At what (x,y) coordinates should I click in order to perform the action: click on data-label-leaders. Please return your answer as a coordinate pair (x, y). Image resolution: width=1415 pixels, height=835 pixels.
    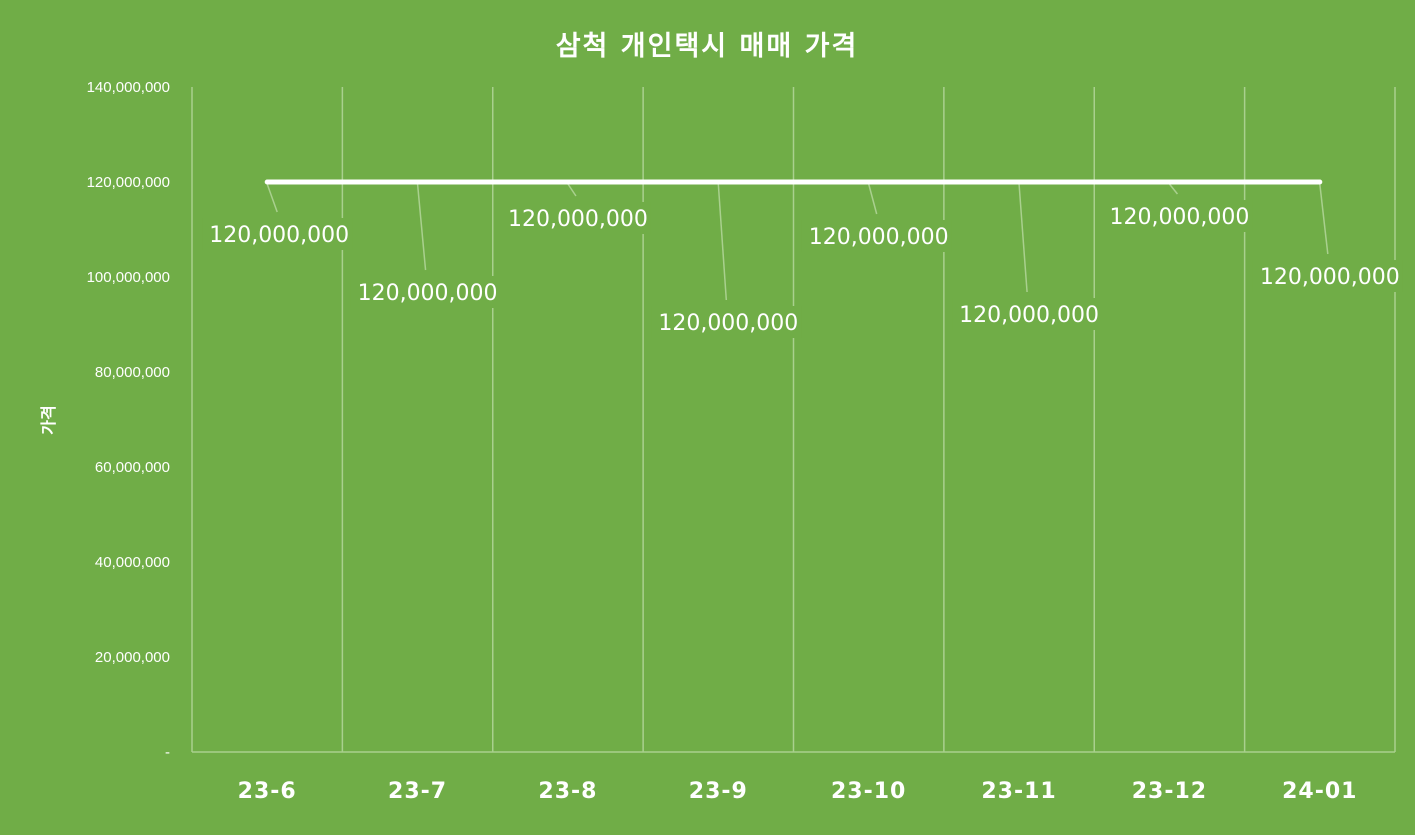
    Looking at the image, I should click on (797, 242).